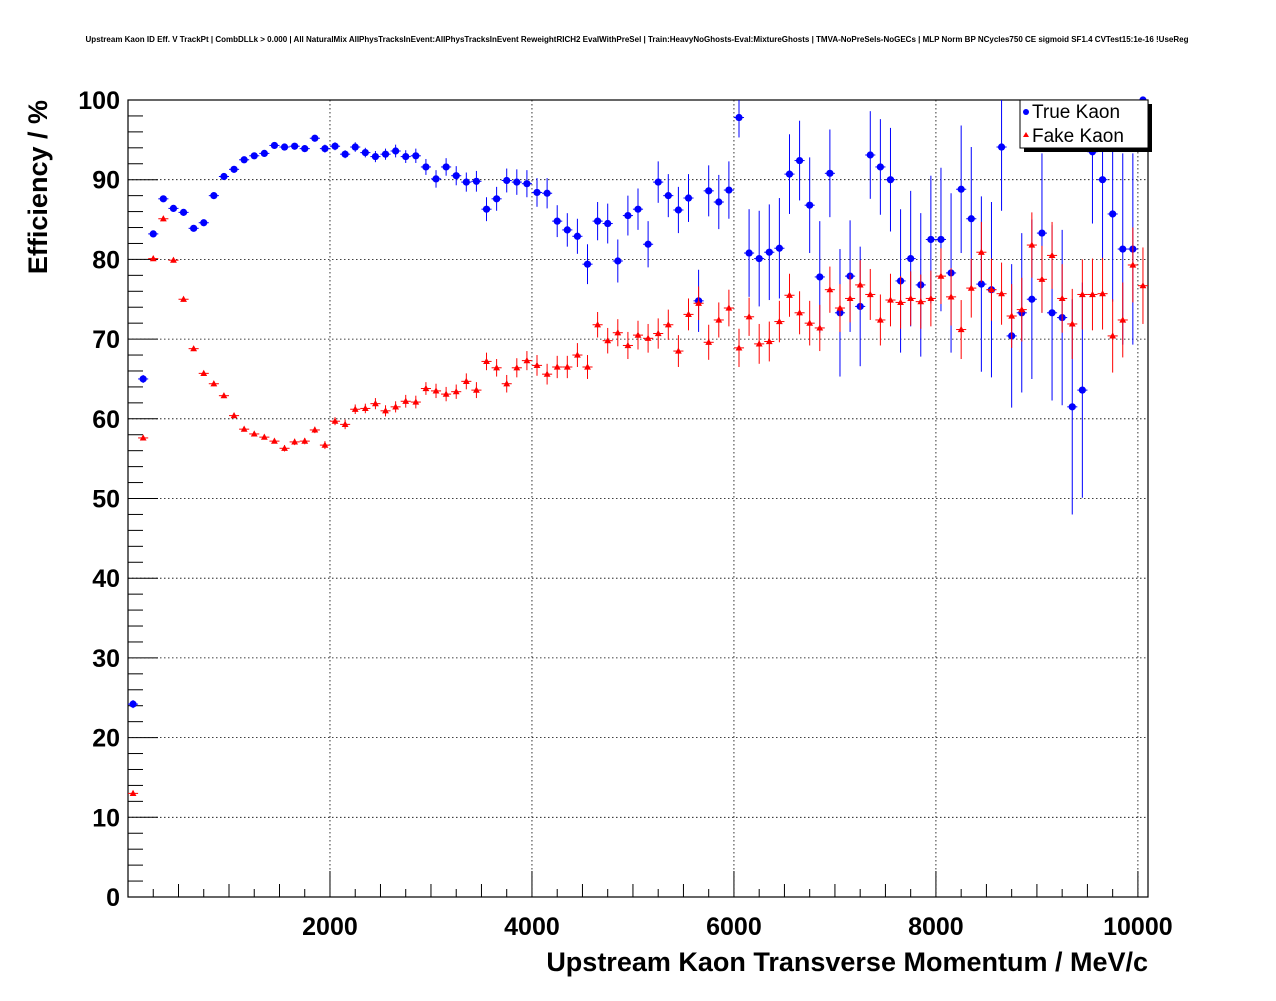  What do you see at coordinates (1078, 136) in the screenshot?
I see `legend-fake-kaon-label: Fake Kaon` at bounding box center [1078, 136].